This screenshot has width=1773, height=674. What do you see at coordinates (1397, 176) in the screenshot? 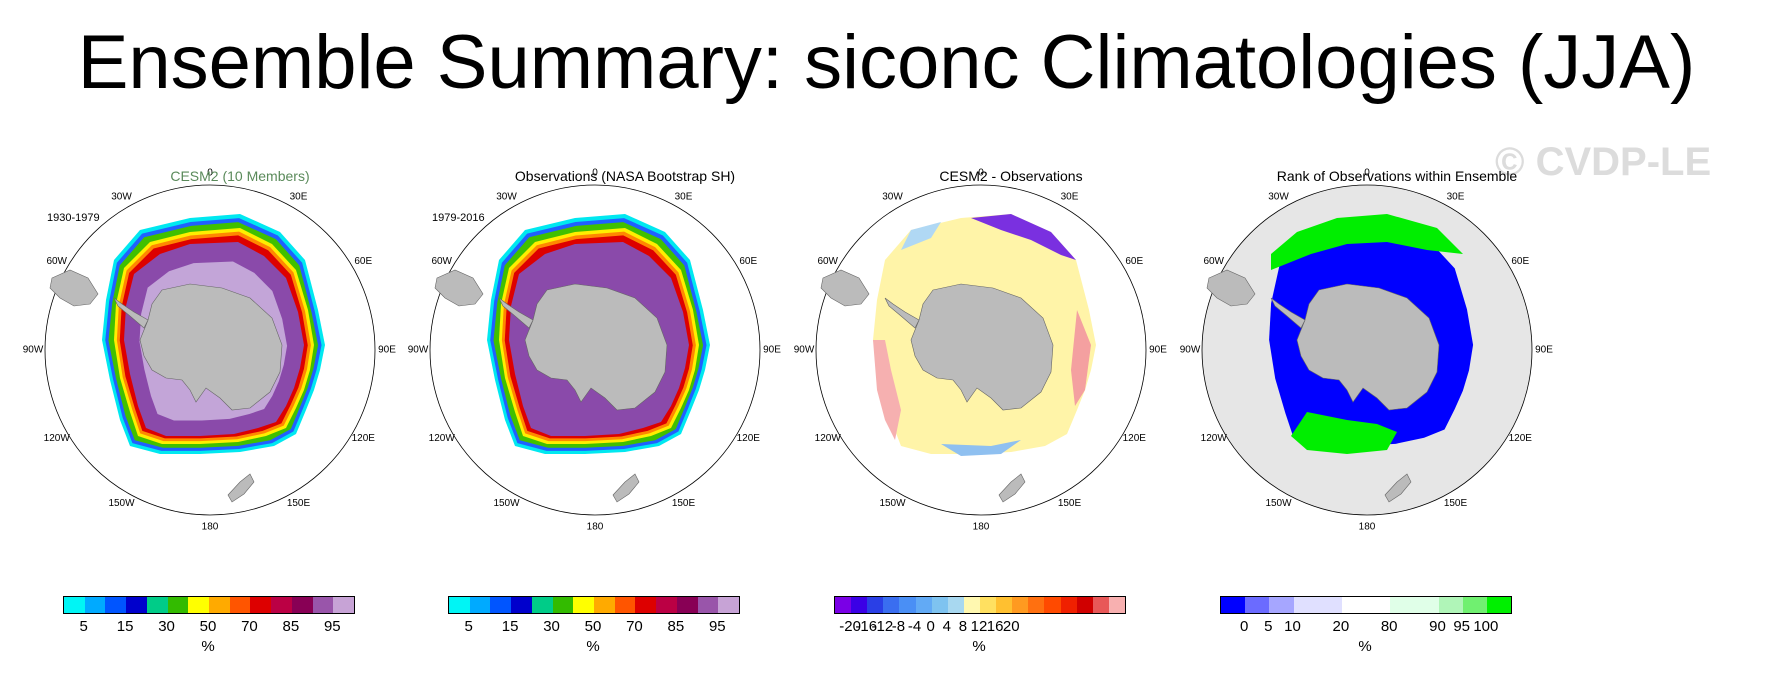
I see `panel-title: Rank of Observations within Ensemble` at bounding box center [1397, 176].